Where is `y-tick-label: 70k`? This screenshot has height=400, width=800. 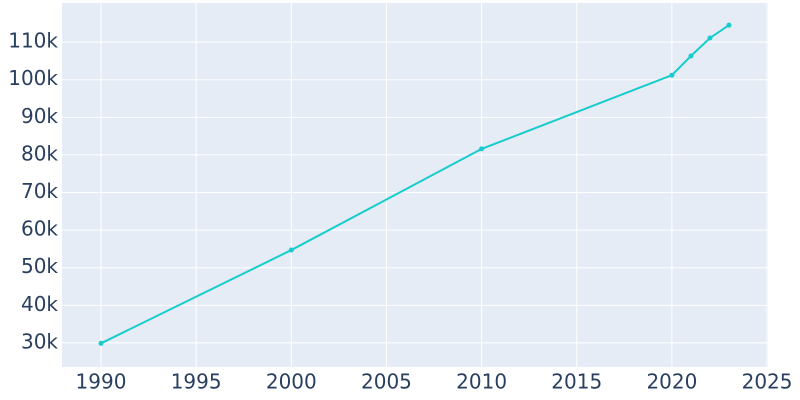
y-tick-label: 70k is located at coordinates (39, 191).